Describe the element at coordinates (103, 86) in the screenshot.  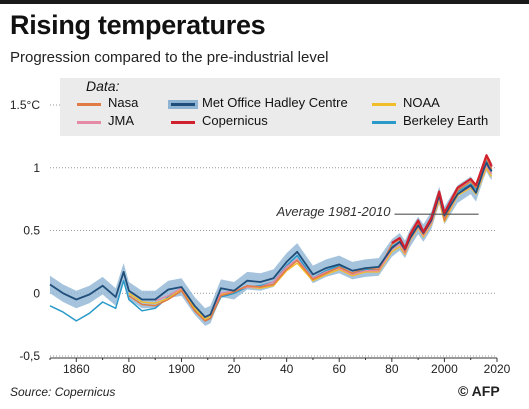
I see `legend-title: Data:` at that location.